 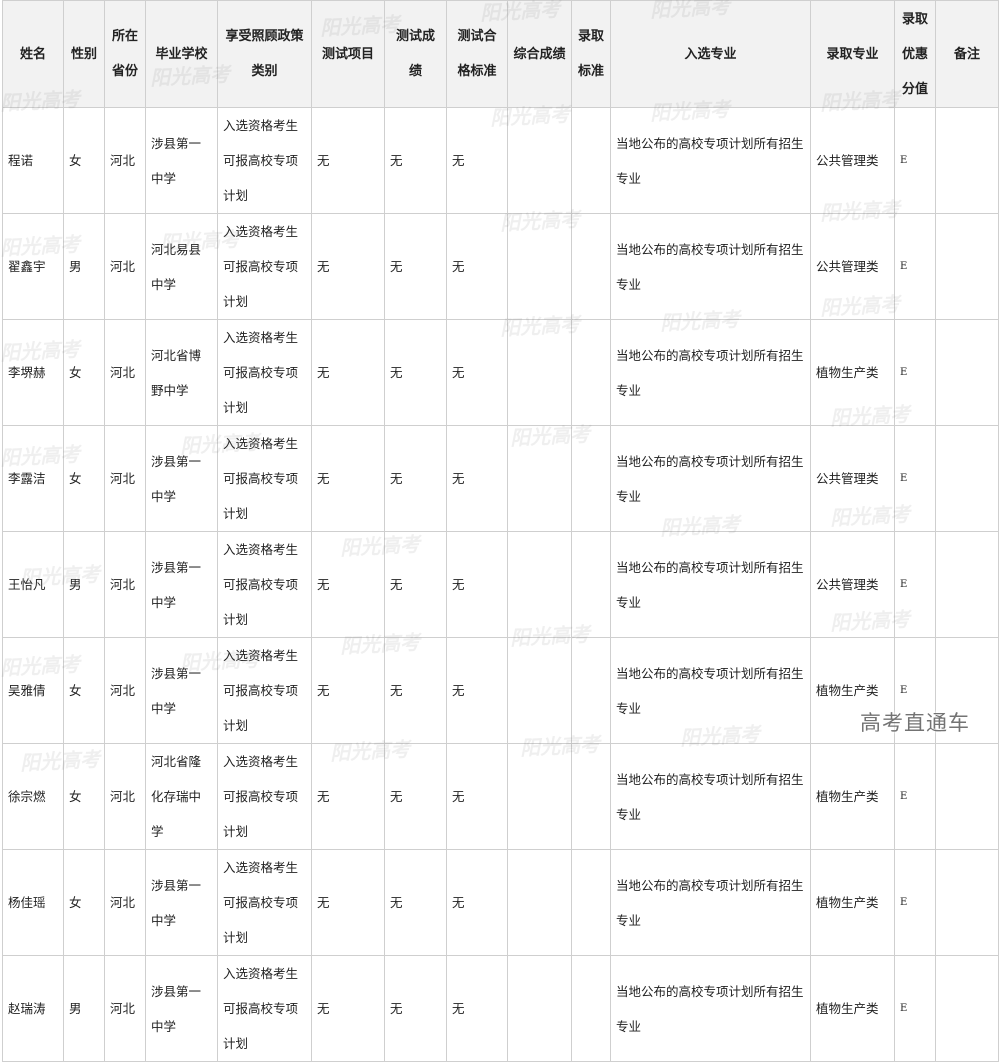 What do you see at coordinates (852, 54) in the screenshot?
I see `header-admitted-major: 录取专业` at bounding box center [852, 54].